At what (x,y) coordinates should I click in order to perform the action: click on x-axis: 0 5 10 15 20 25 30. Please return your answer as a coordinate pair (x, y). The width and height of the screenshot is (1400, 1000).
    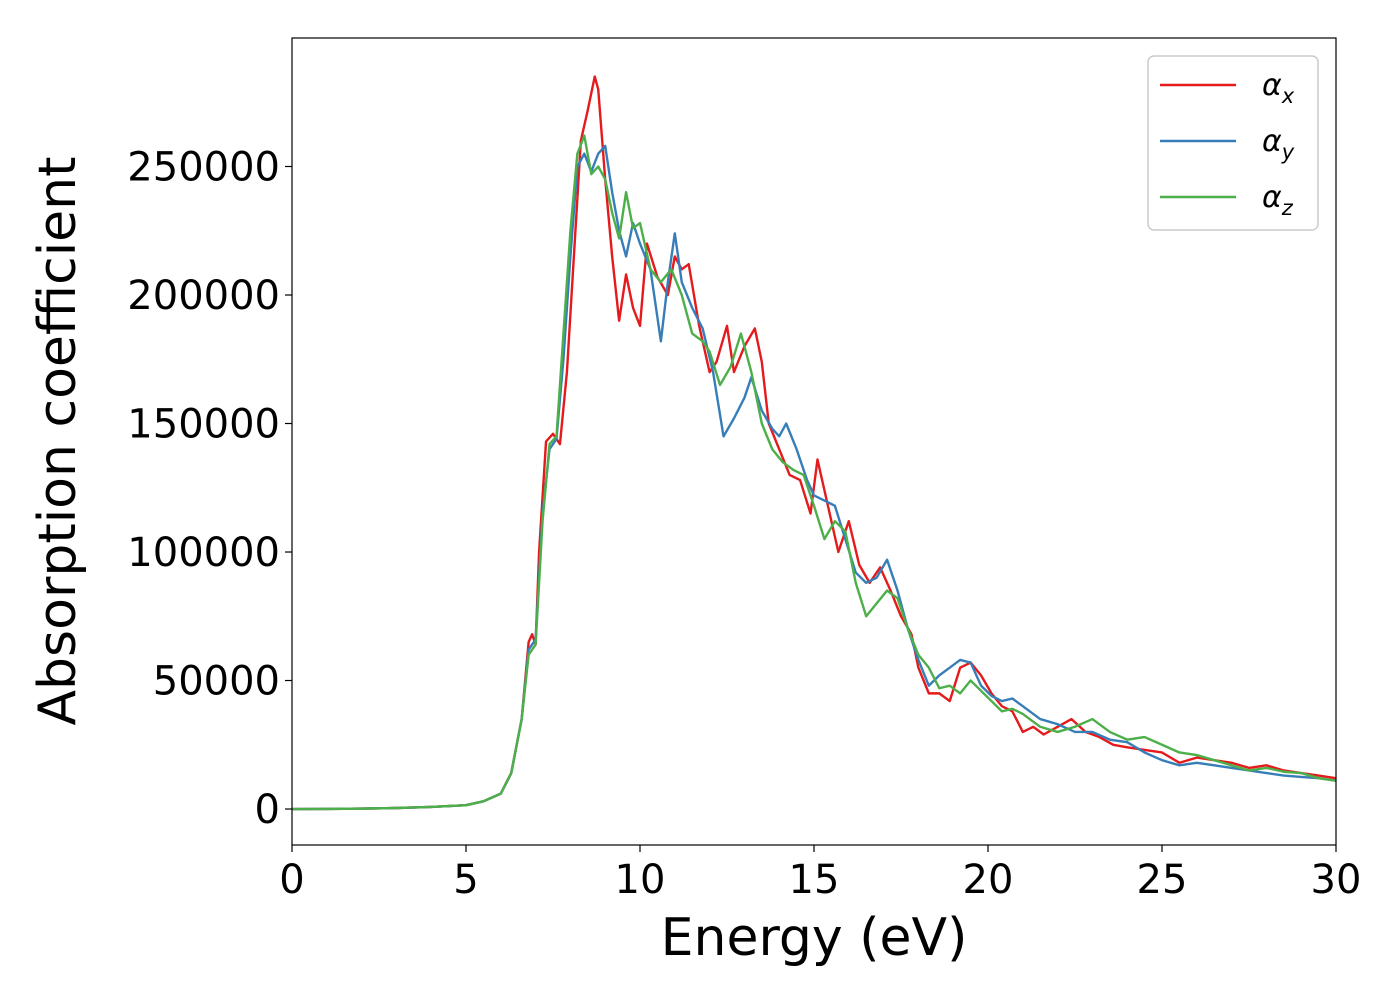
    Looking at the image, I should click on (820, 874).